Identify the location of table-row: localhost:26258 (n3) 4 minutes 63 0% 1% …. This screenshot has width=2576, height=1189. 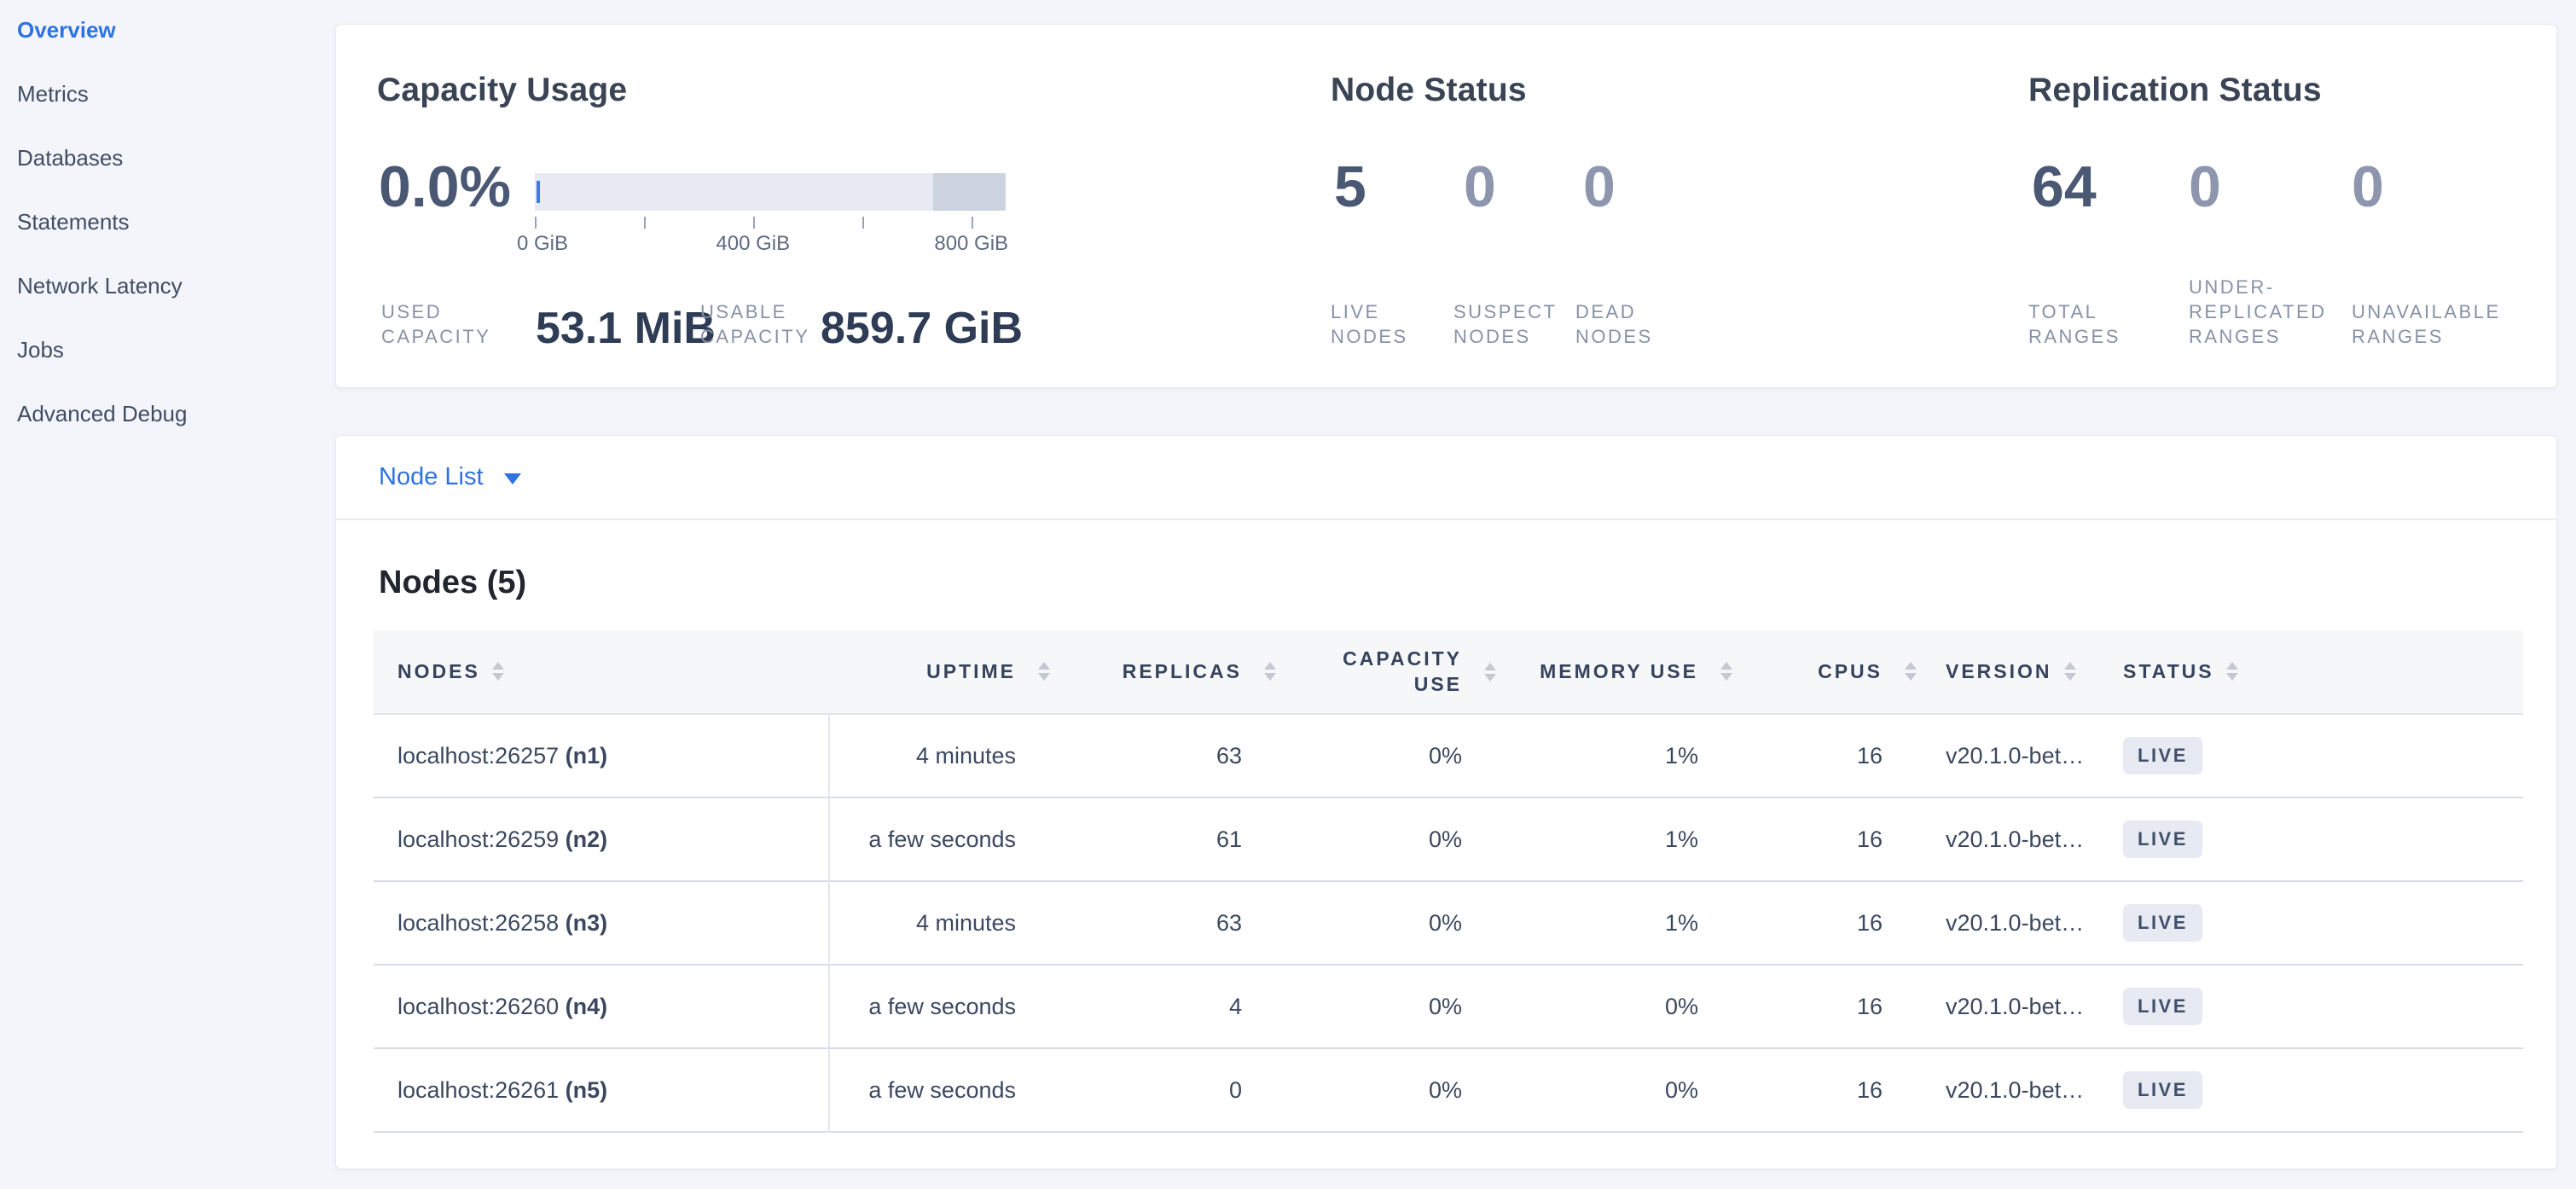
(1448, 923).